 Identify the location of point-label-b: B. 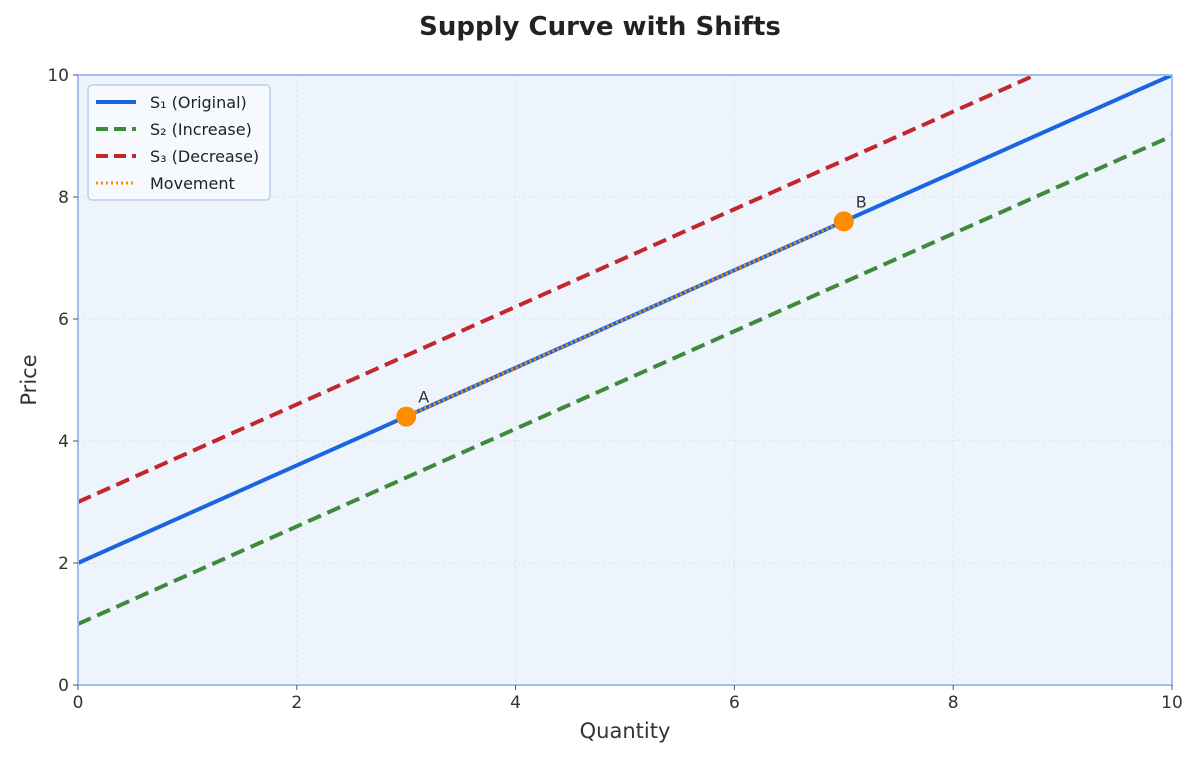
(861, 201).